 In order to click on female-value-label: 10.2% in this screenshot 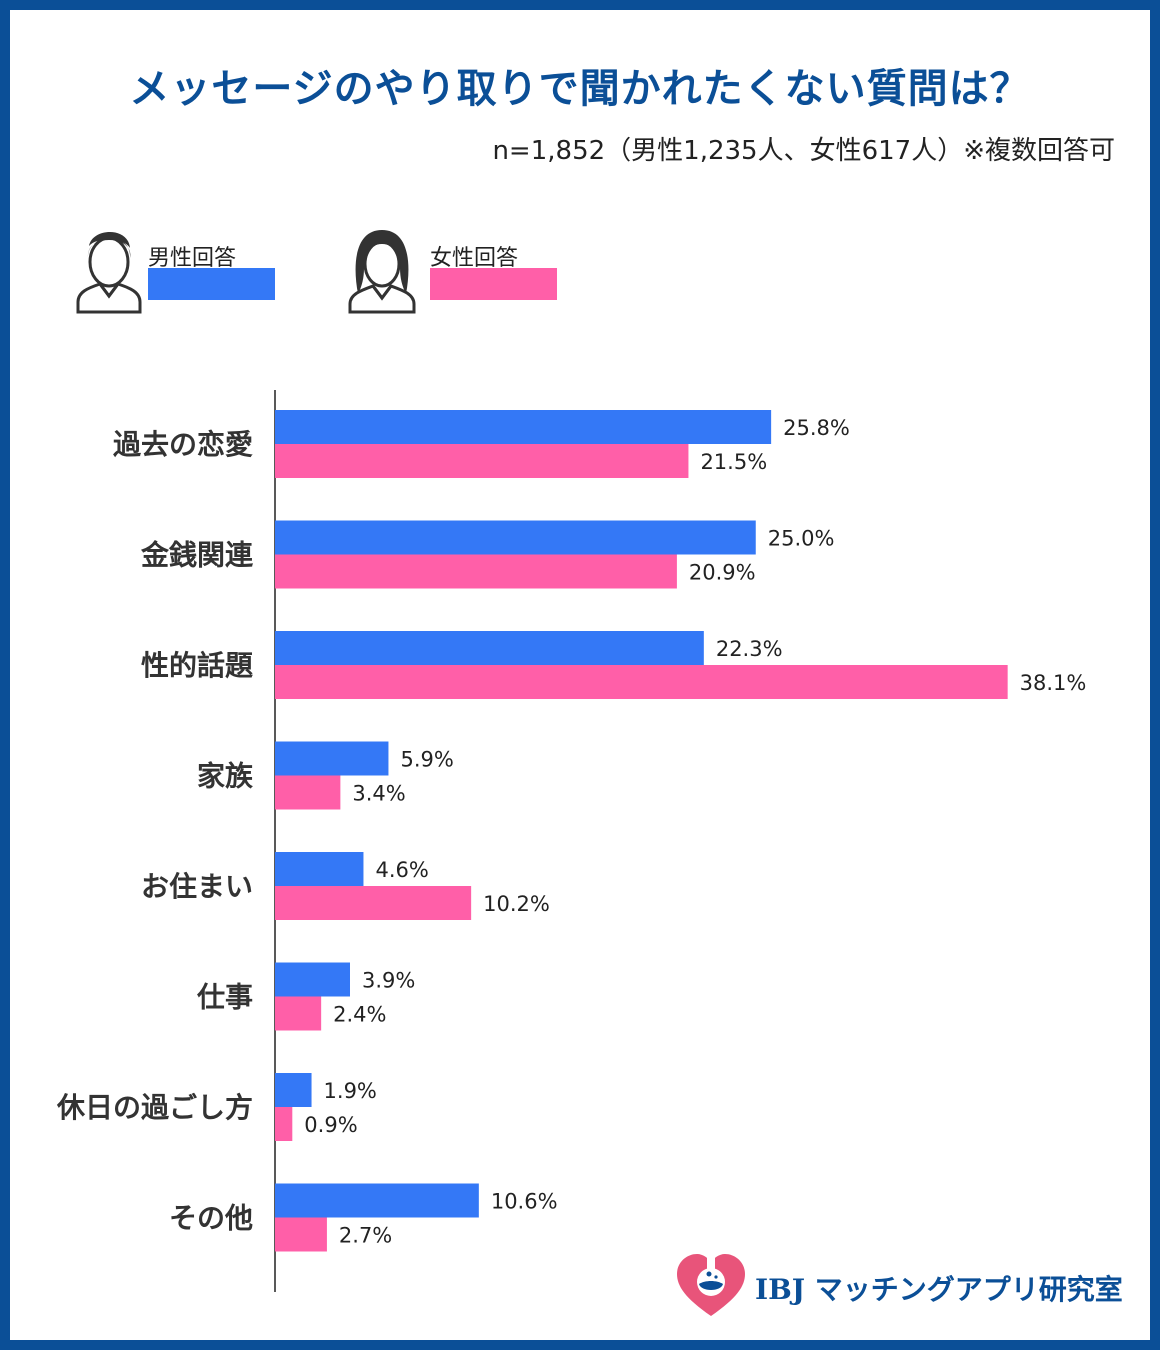, I will do `click(516, 904)`.